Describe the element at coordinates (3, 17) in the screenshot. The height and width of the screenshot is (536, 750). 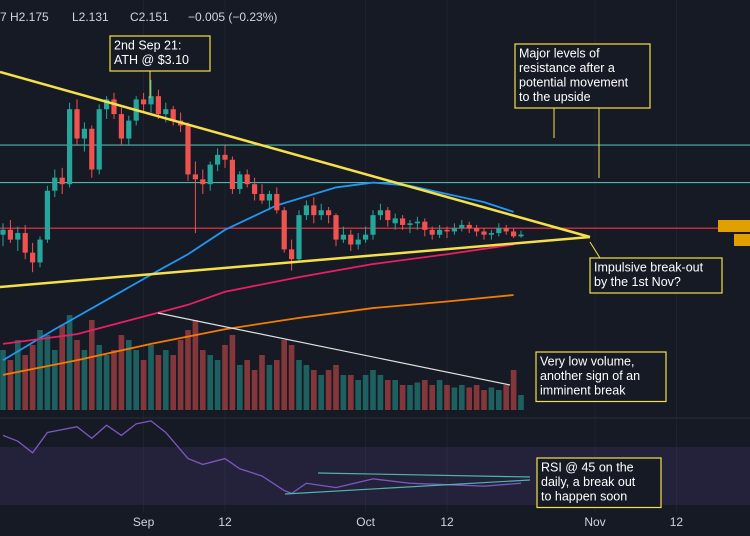
I see `ohlc-readout: 7` at that location.